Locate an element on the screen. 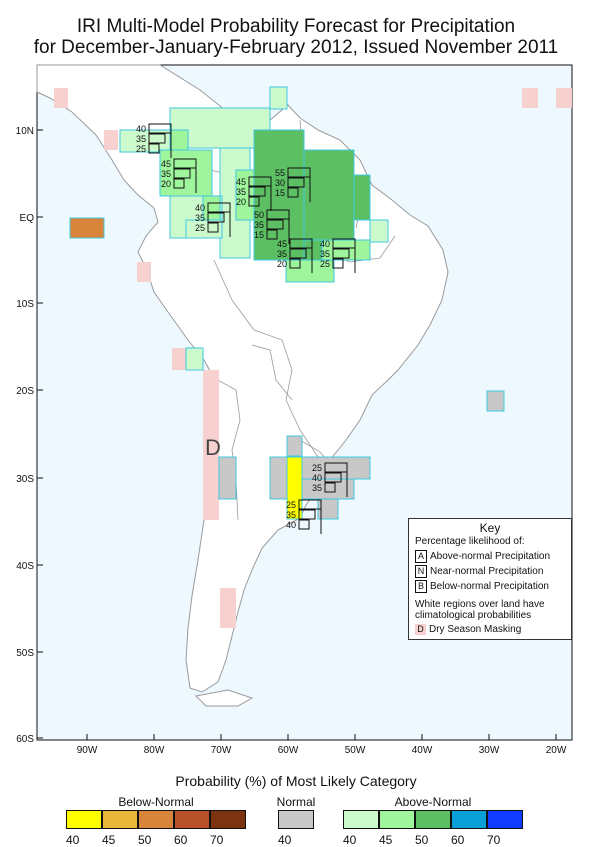 This screenshot has width=592, height=847. above-normal-tick-label: 45 is located at coordinates (386, 840).